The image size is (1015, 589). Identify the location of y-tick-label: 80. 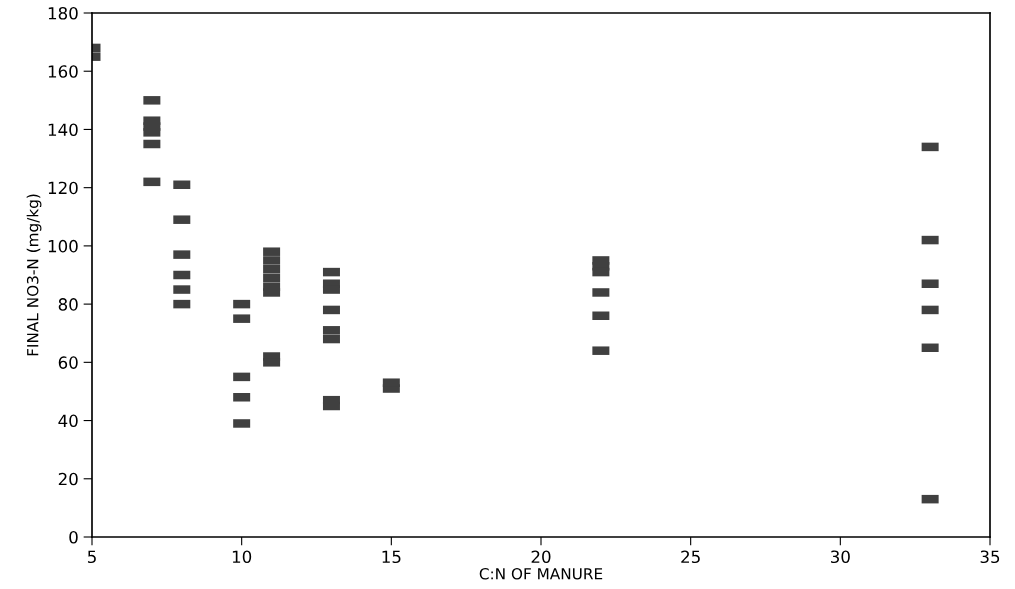
(68, 304).